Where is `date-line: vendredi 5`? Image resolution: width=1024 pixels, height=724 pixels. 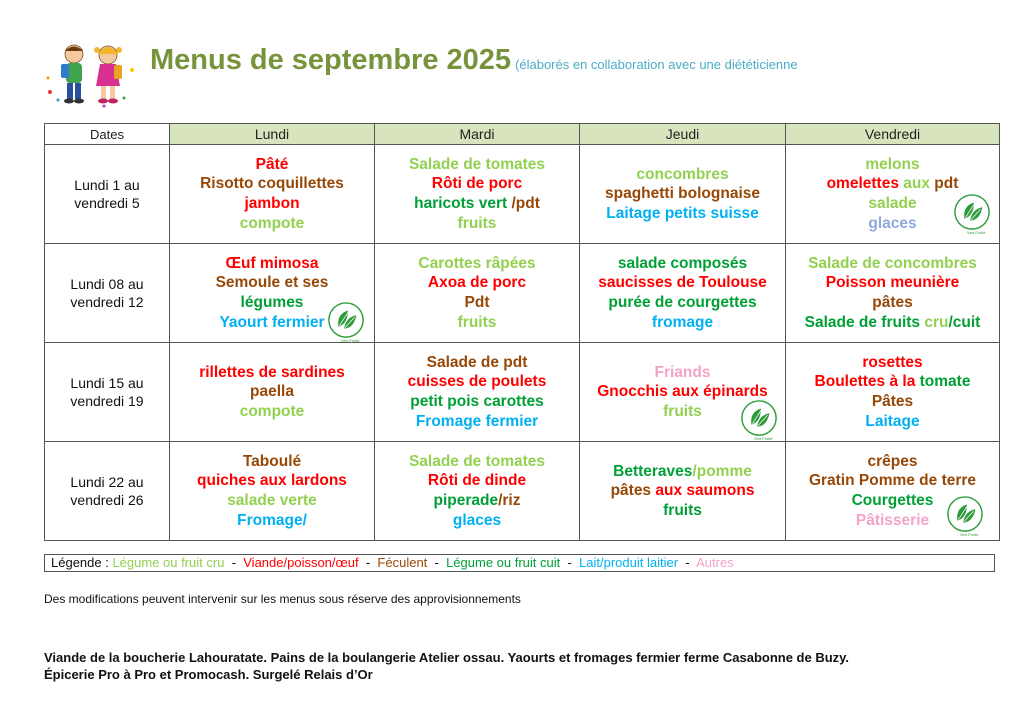 date-line: vendredi 5 is located at coordinates (107, 203).